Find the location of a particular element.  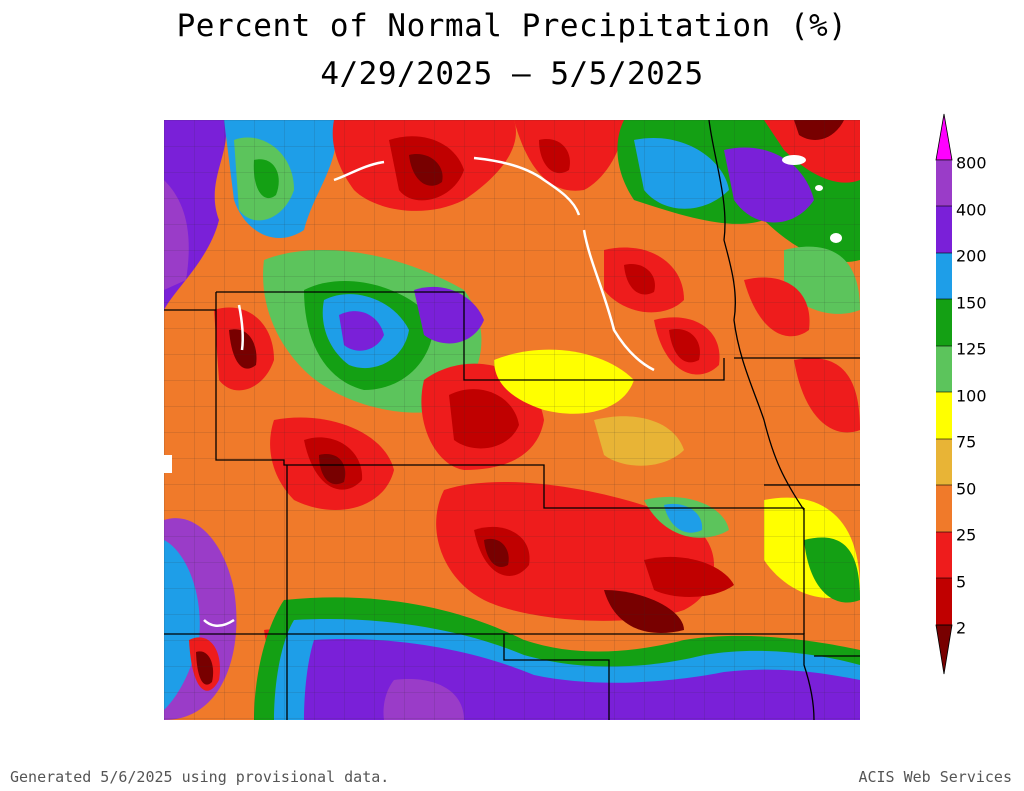

legend-tick-label: 25 is located at coordinates (966, 535).